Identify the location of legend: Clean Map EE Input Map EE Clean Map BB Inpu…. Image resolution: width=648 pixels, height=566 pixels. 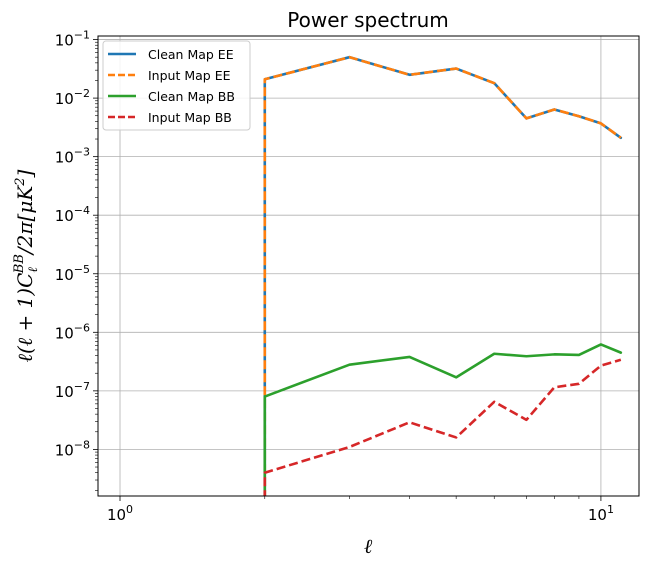
(176, 85).